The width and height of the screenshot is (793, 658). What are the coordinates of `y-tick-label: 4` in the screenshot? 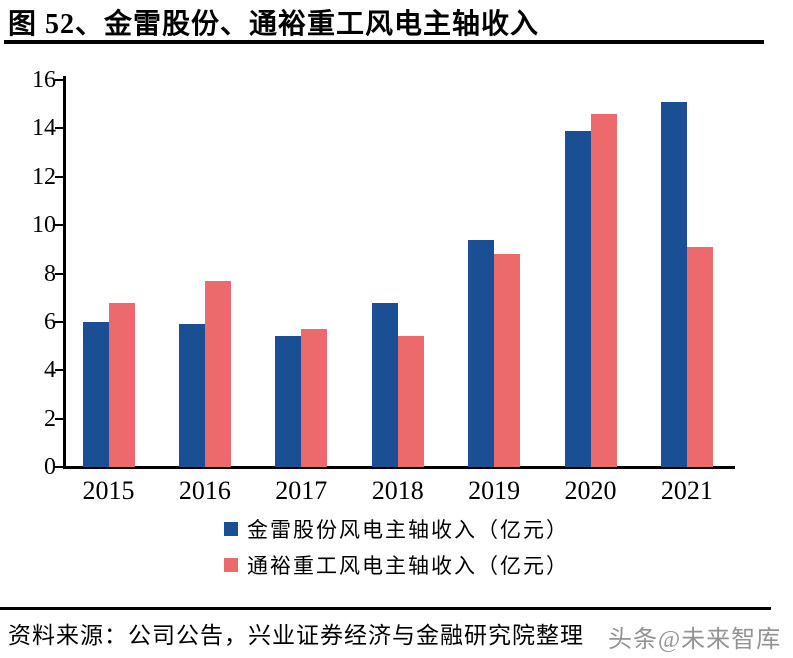 It's located at (50, 370).